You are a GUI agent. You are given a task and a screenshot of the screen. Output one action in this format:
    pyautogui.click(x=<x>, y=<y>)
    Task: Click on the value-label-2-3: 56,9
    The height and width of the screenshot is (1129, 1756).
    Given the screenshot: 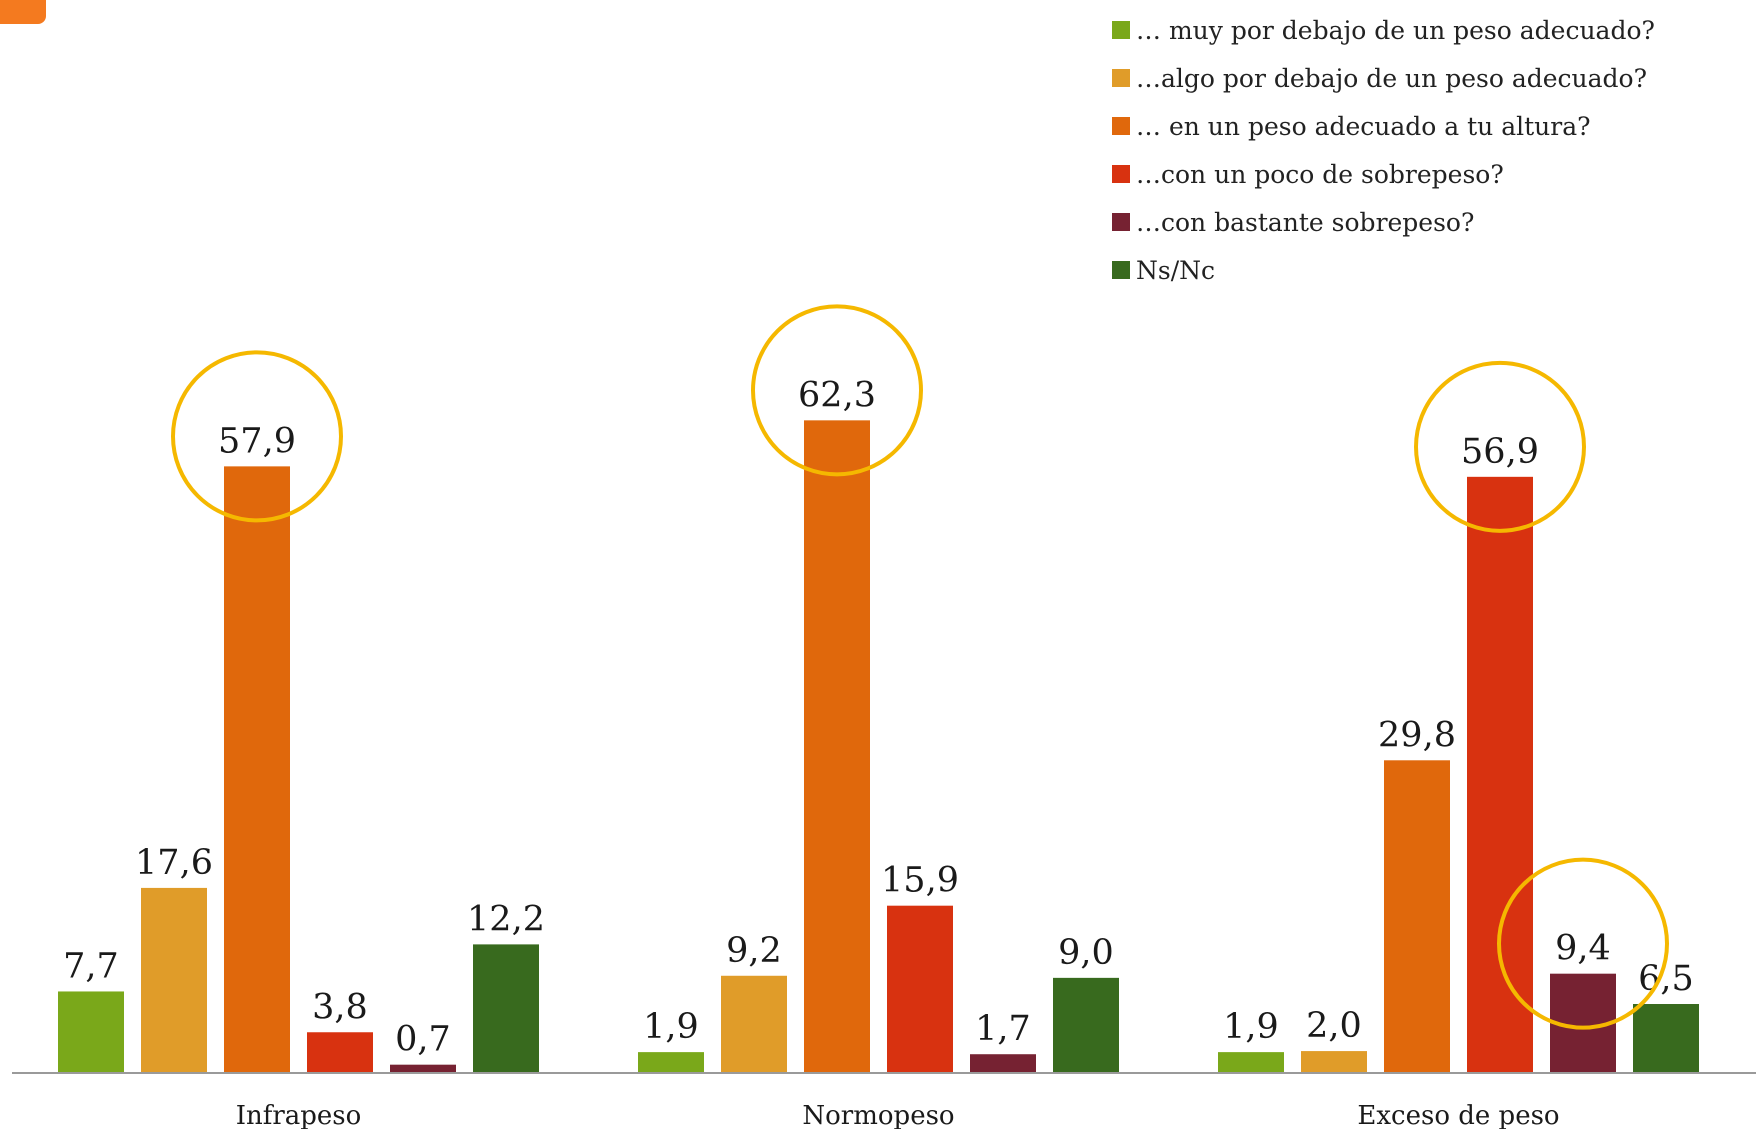 What is the action you would take?
    pyautogui.click(x=1500, y=452)
    